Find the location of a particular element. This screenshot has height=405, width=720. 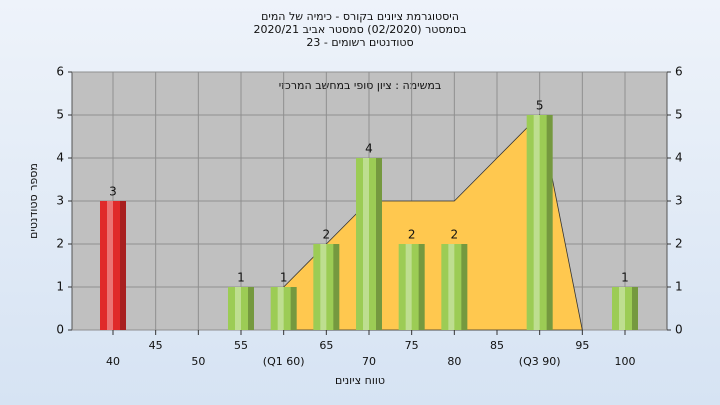

x-tick-label: 100 is located at coordinates (625, 361).